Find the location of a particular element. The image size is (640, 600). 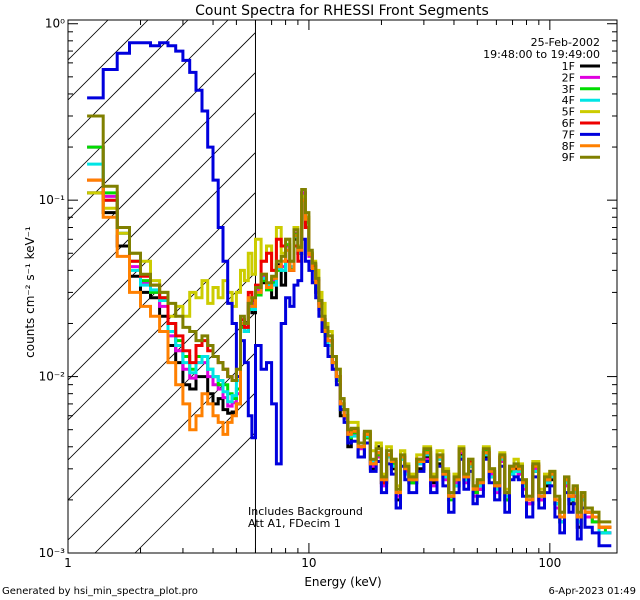

date-label: 25-Feb-2002 is located at coordinates (565, 42).